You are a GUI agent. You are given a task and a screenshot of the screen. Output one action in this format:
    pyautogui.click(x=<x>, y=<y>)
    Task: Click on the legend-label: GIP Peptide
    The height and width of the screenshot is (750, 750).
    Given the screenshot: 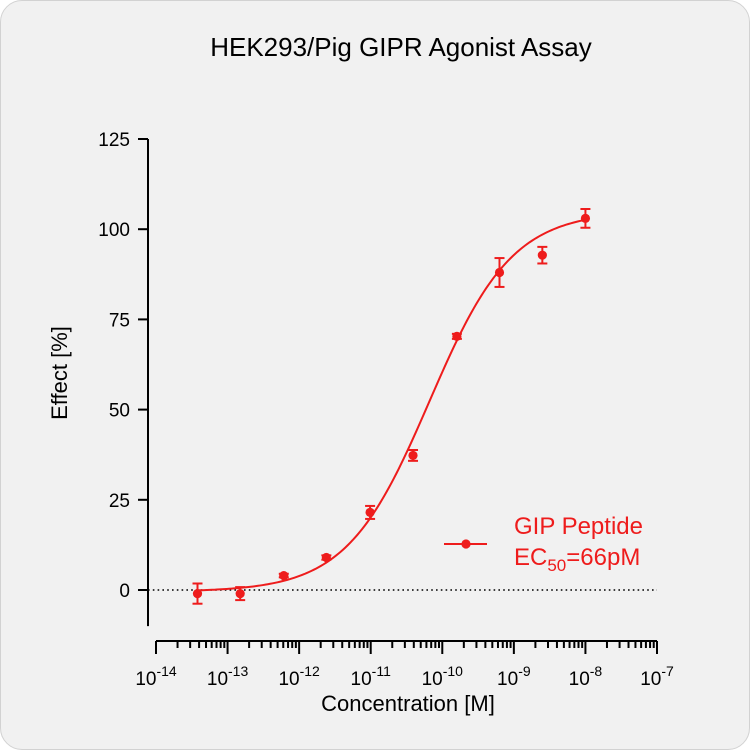 What is the action you would take?
    pyautogui.click(x=578, y=526)
    